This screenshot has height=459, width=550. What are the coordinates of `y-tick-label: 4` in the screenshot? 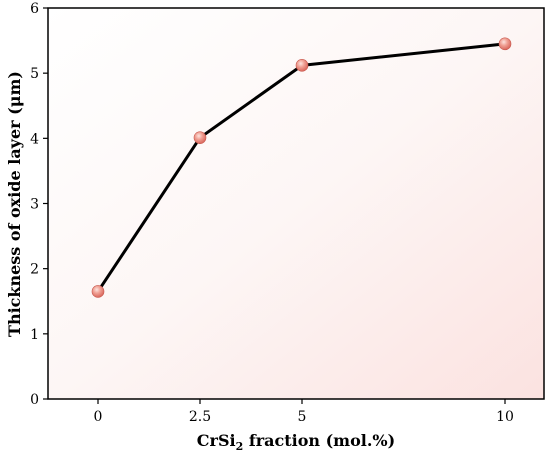 It's located at (34, 139).